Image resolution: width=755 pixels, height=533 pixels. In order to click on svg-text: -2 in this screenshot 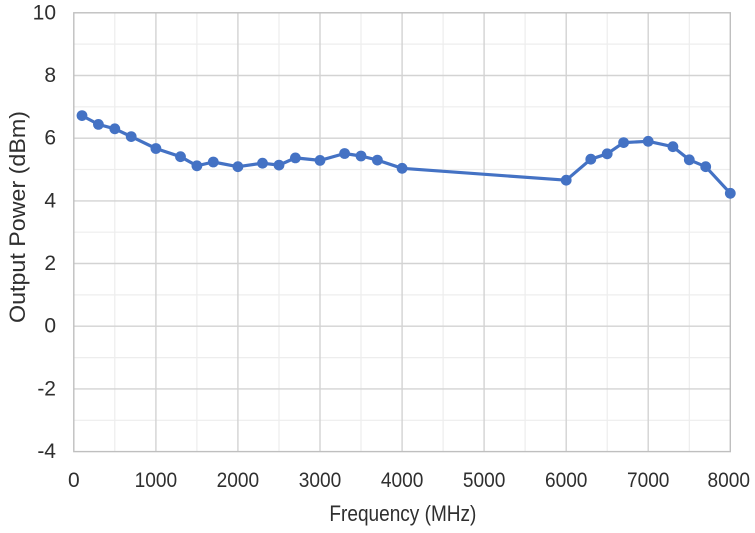, I will do `click(46, 388)`.